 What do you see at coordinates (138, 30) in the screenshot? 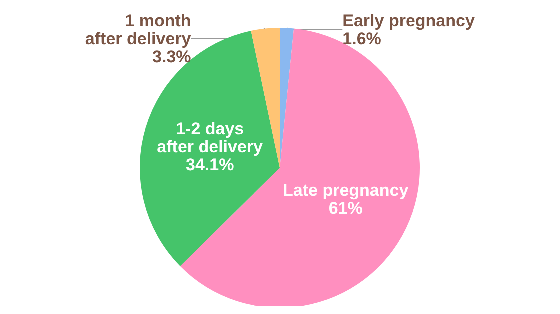
I see `slice-label: 1 month after delivery` at bounding box center [138, 30].